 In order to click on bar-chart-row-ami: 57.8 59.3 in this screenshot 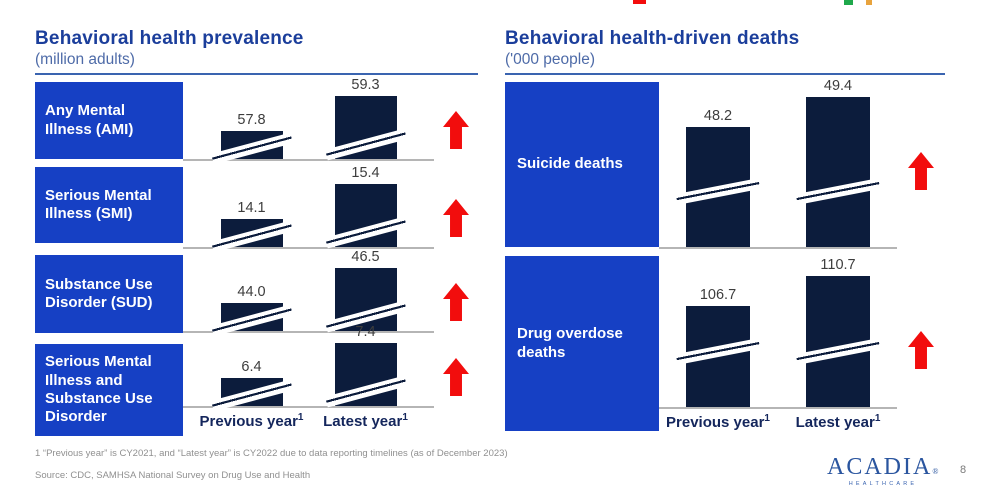, I will do `click(308, 121)`.